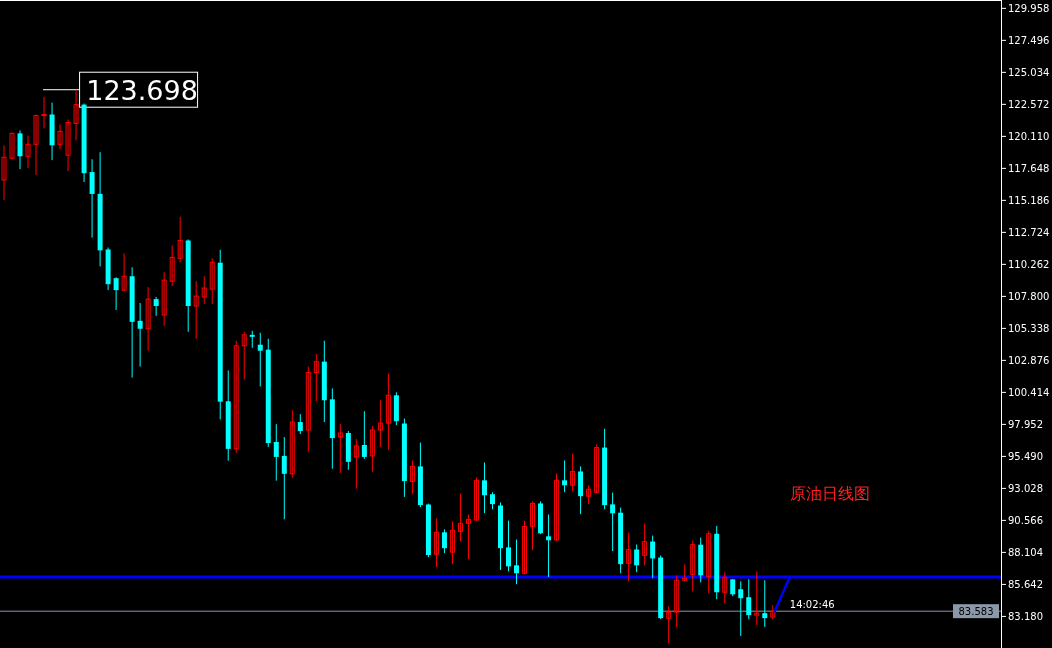  What do you see at coordinates (1029, 393) in the screenshot?
I see `y-tick-label: 100.414` at bounding box center [1029, 393].